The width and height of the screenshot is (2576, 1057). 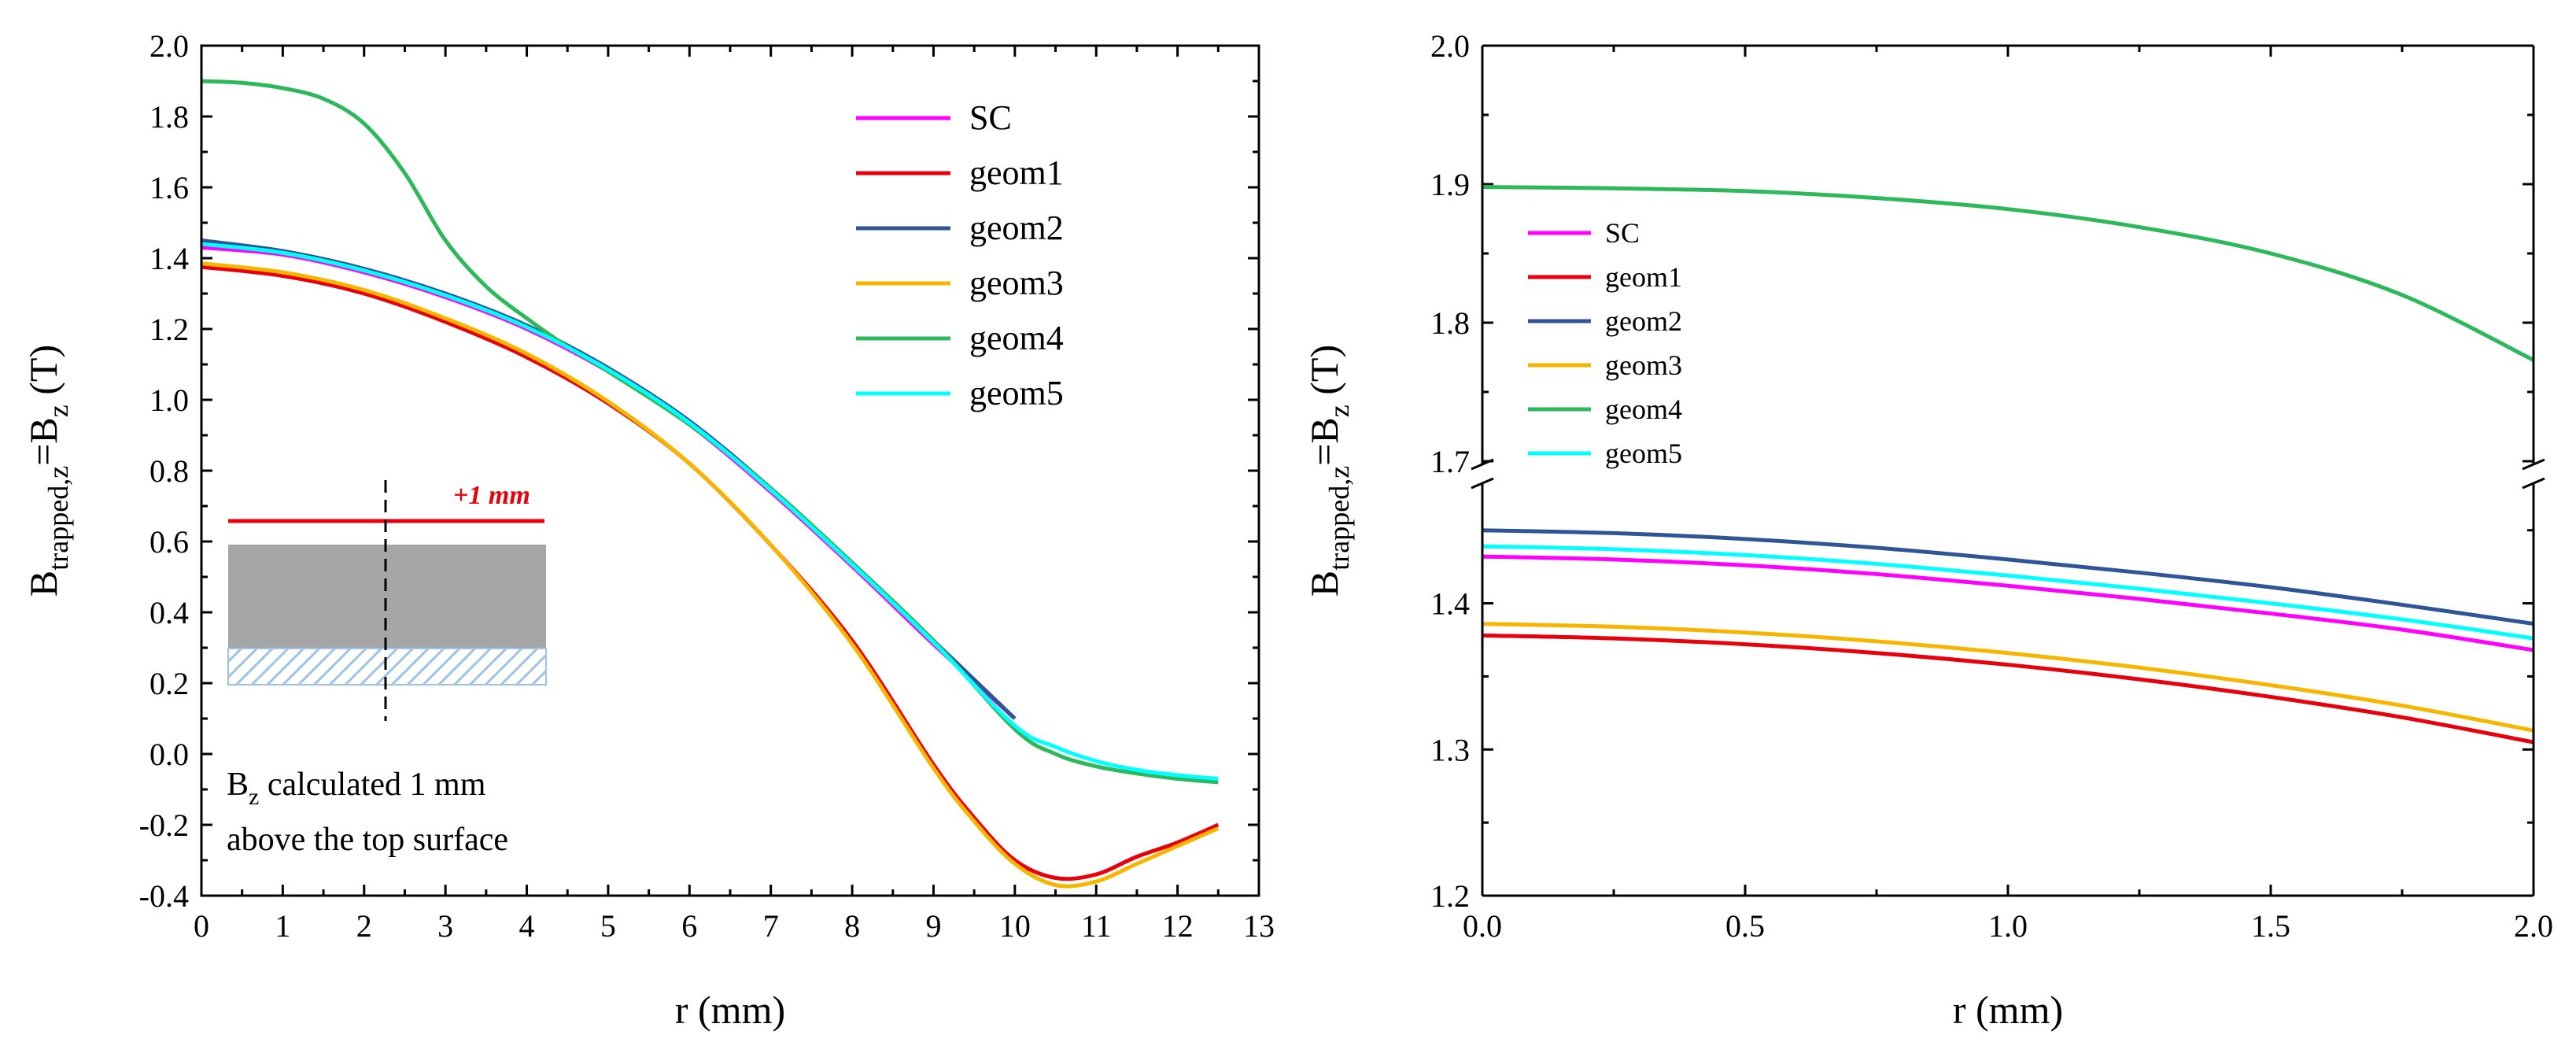 What do you see at coordinates (387, 667) in the screenshot?
I see `inset-substrate-hatched` at bounding box center [387, 667].